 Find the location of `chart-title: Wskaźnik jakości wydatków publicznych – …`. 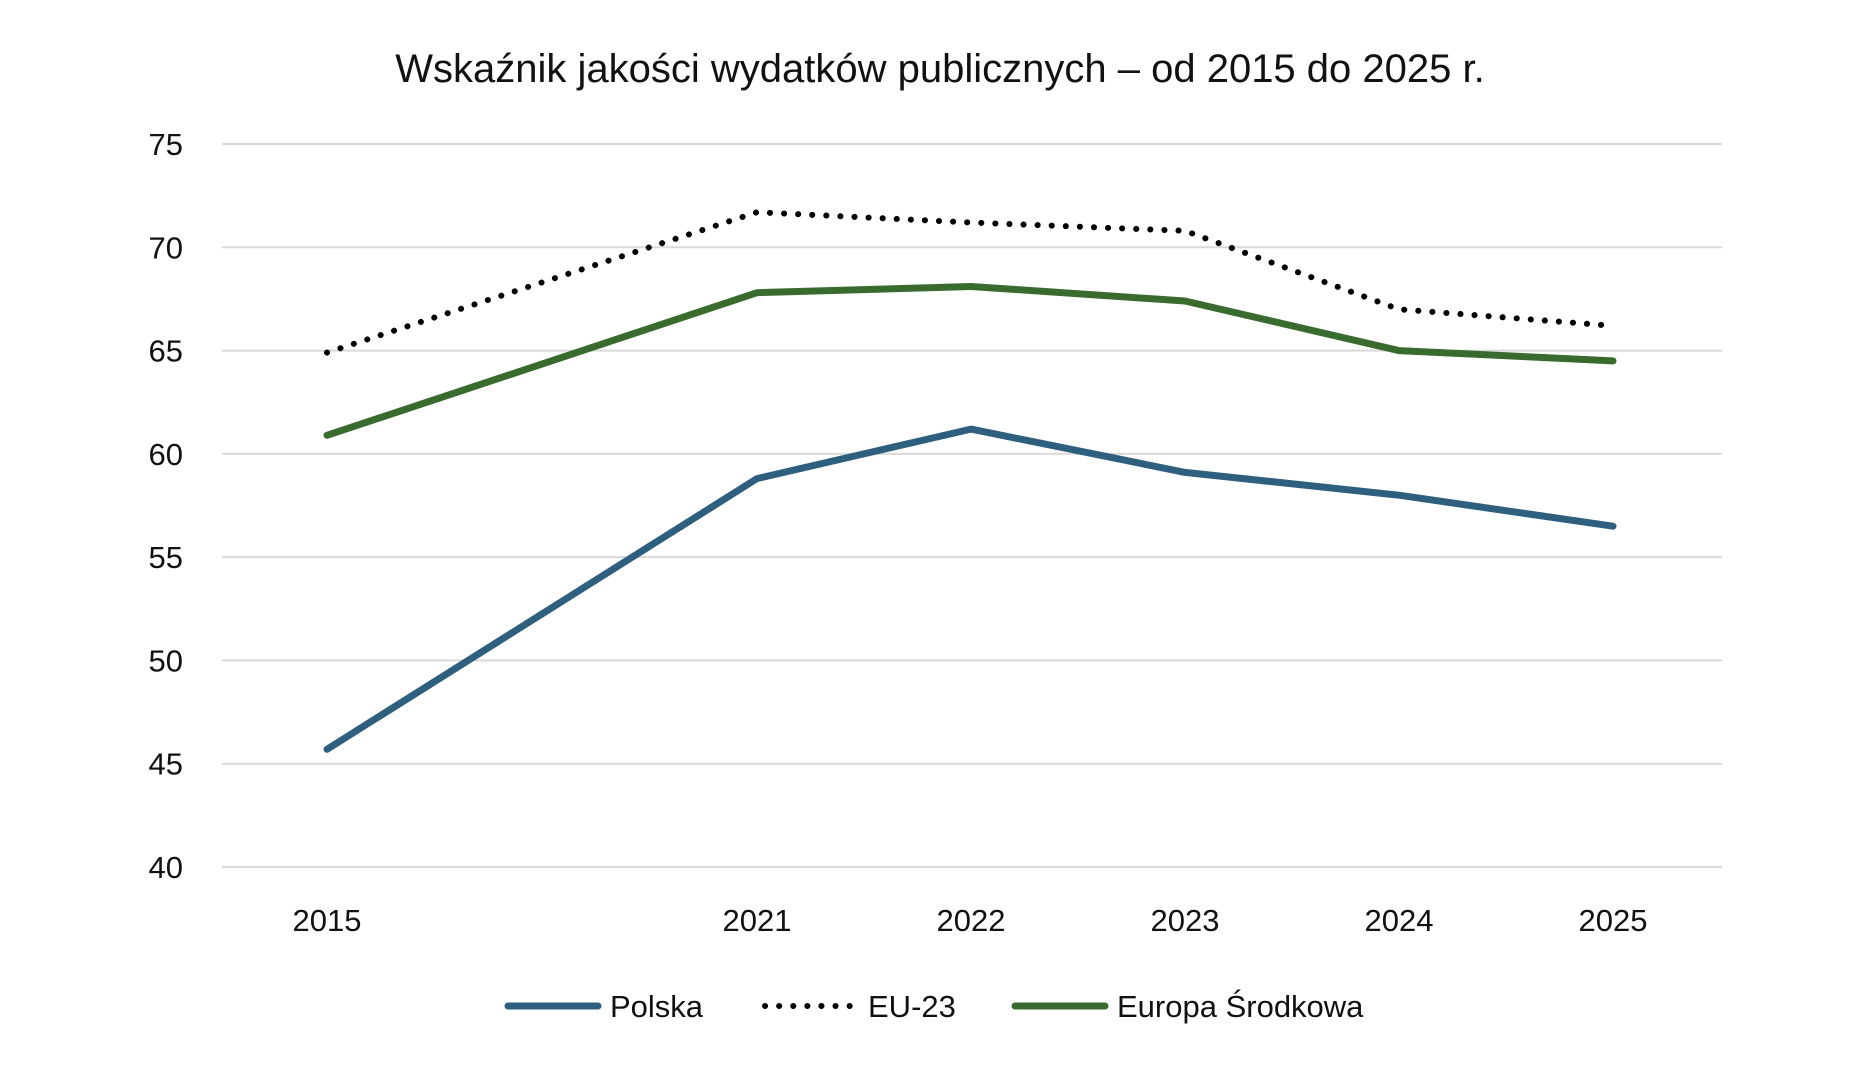

chart-title: Wskaźnik jakości wydatków publicznych – … is located at coordinates (939, 69).